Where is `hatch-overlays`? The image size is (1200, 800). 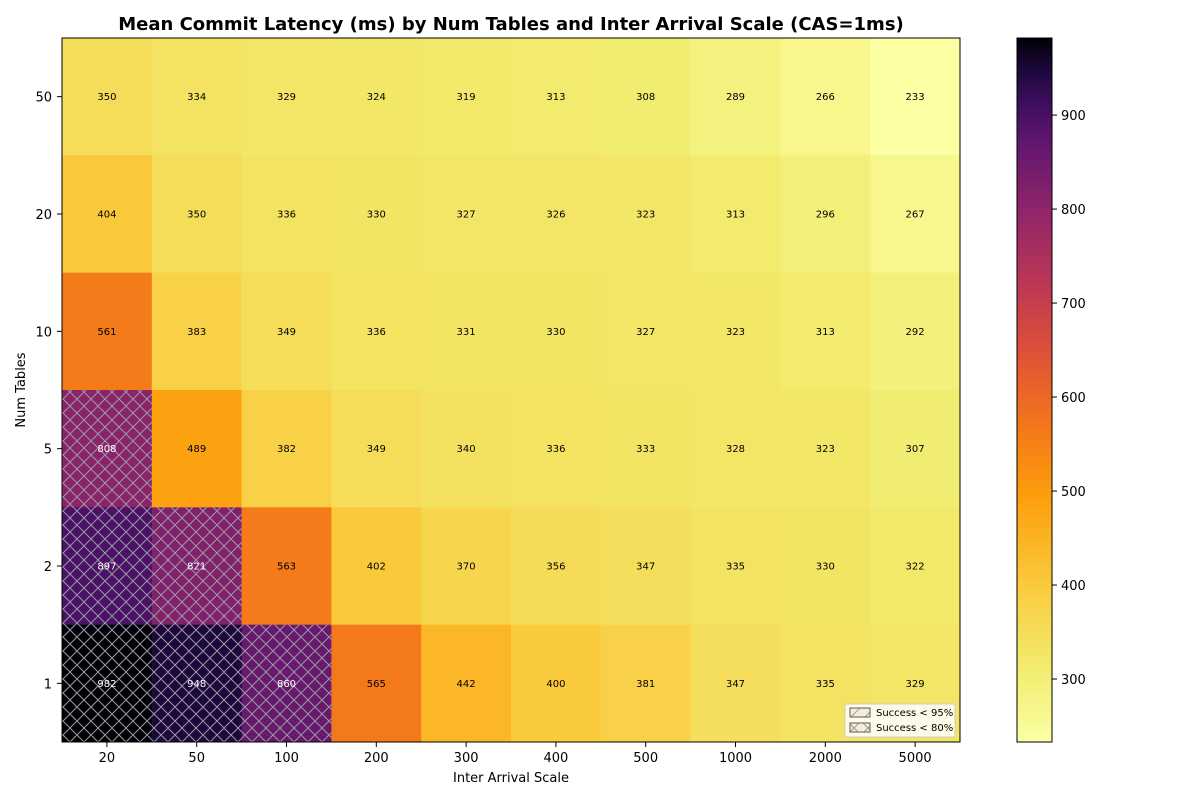
hatch-overlays is located at coordinates (197, 566).